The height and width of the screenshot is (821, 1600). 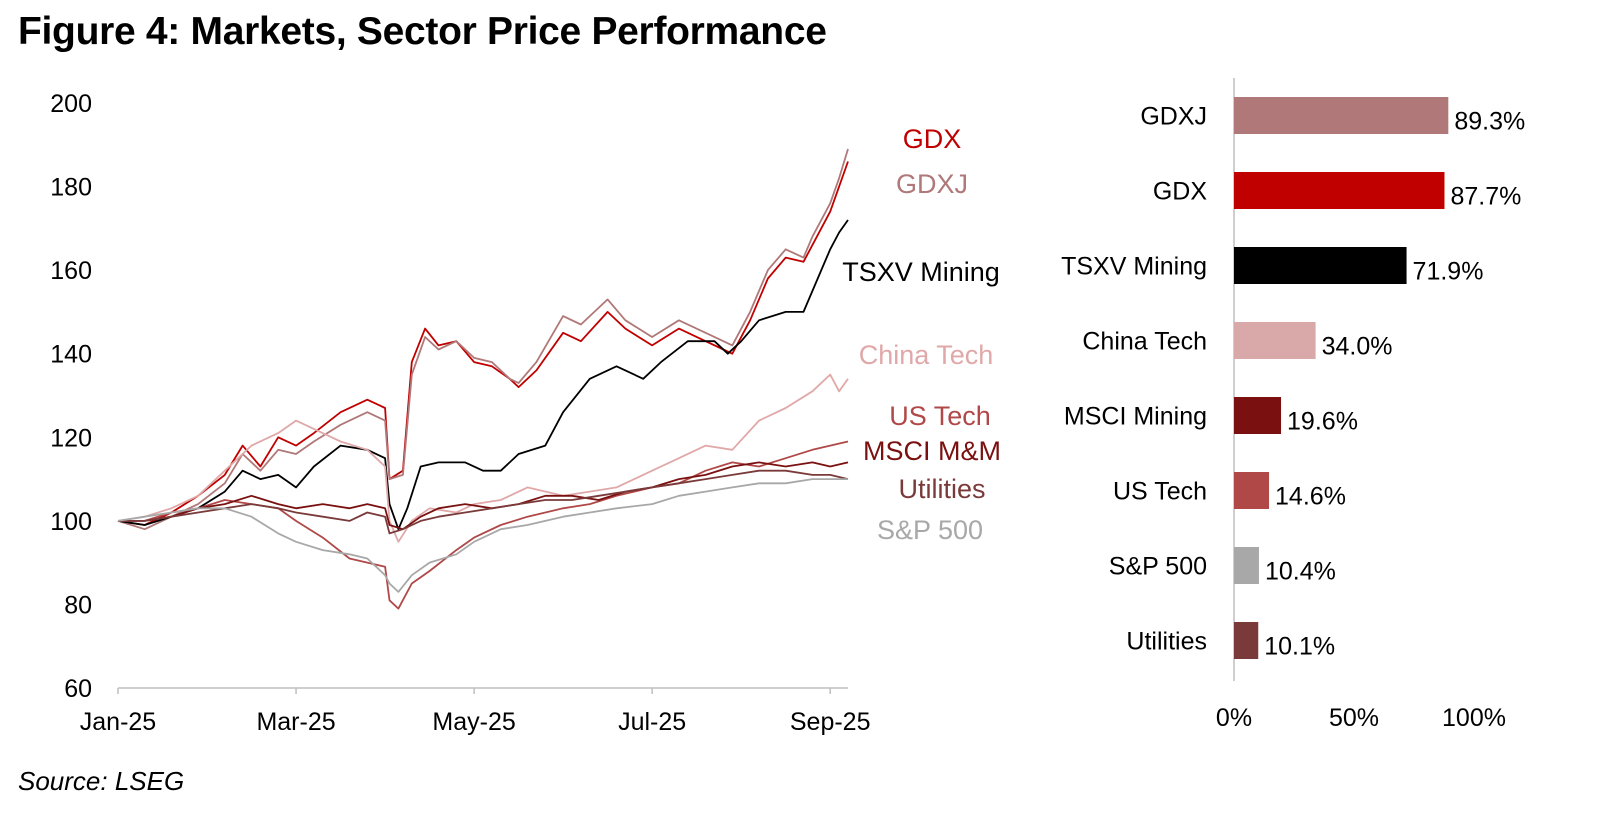 What do you see at coordinates (941, 489) in the screenshot?
I see `series-label-utilities: Utilities` at bounding box center [941, 489].